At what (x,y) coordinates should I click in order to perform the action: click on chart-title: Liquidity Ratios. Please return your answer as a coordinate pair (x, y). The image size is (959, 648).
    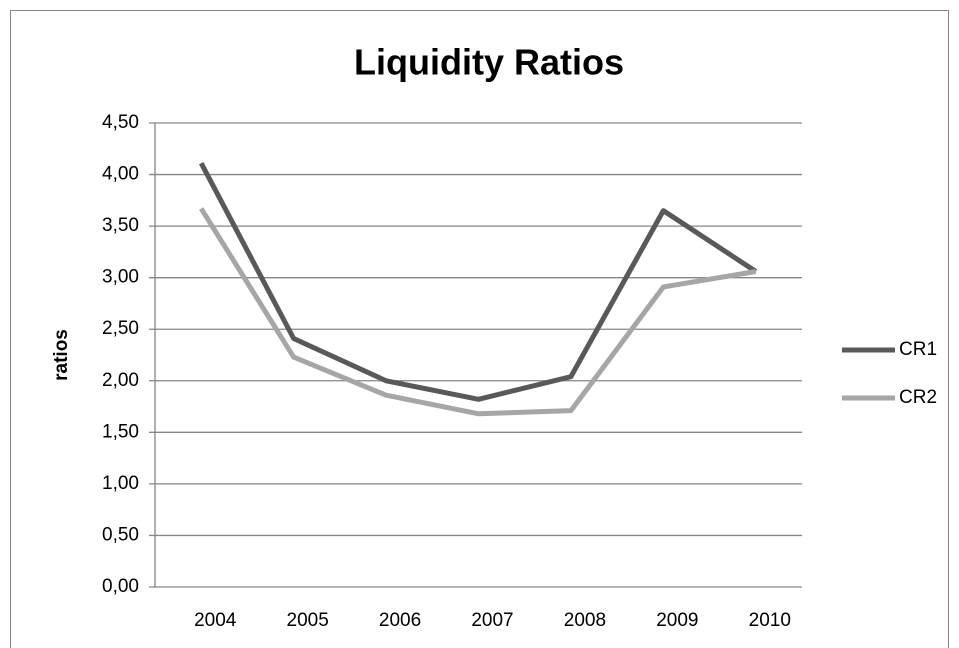
    Looking at the image, I should click on (489, 62).